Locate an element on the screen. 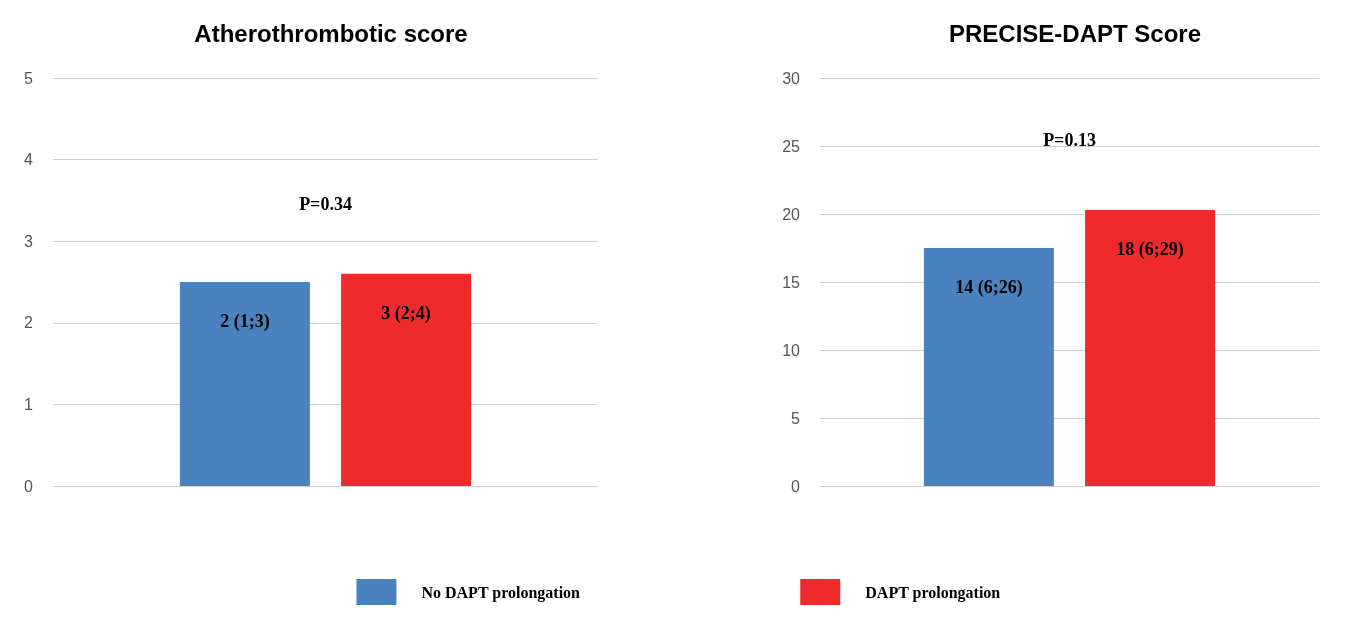 This screenshot has height=638, width=1357. y-tick-label: 10 is located at coordinates (791, 350).